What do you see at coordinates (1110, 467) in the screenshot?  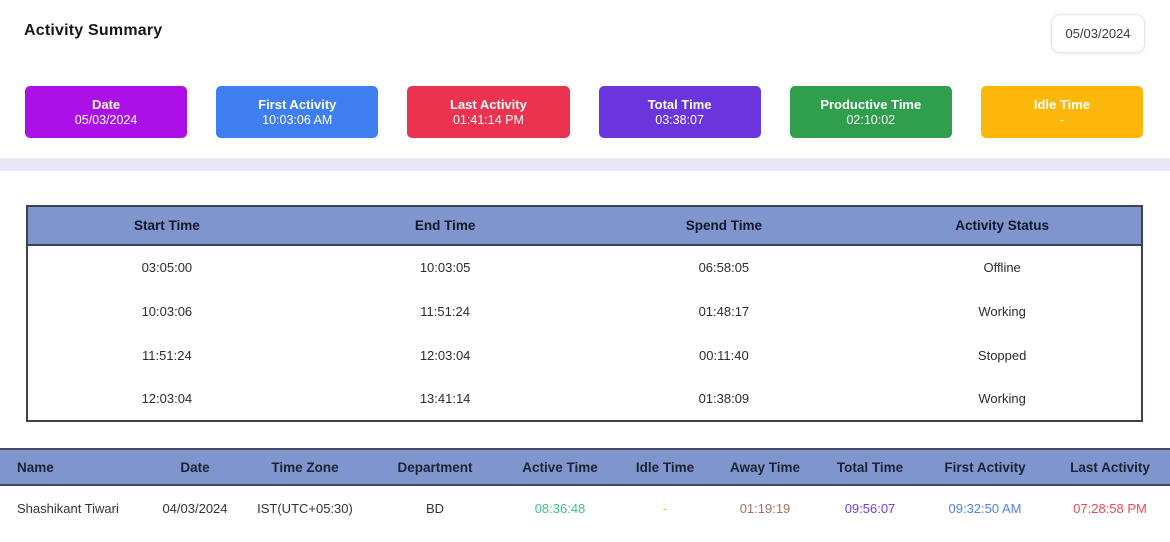 I see `column-header-last-activity: Last Activity` at bounding box center [1110, 467].